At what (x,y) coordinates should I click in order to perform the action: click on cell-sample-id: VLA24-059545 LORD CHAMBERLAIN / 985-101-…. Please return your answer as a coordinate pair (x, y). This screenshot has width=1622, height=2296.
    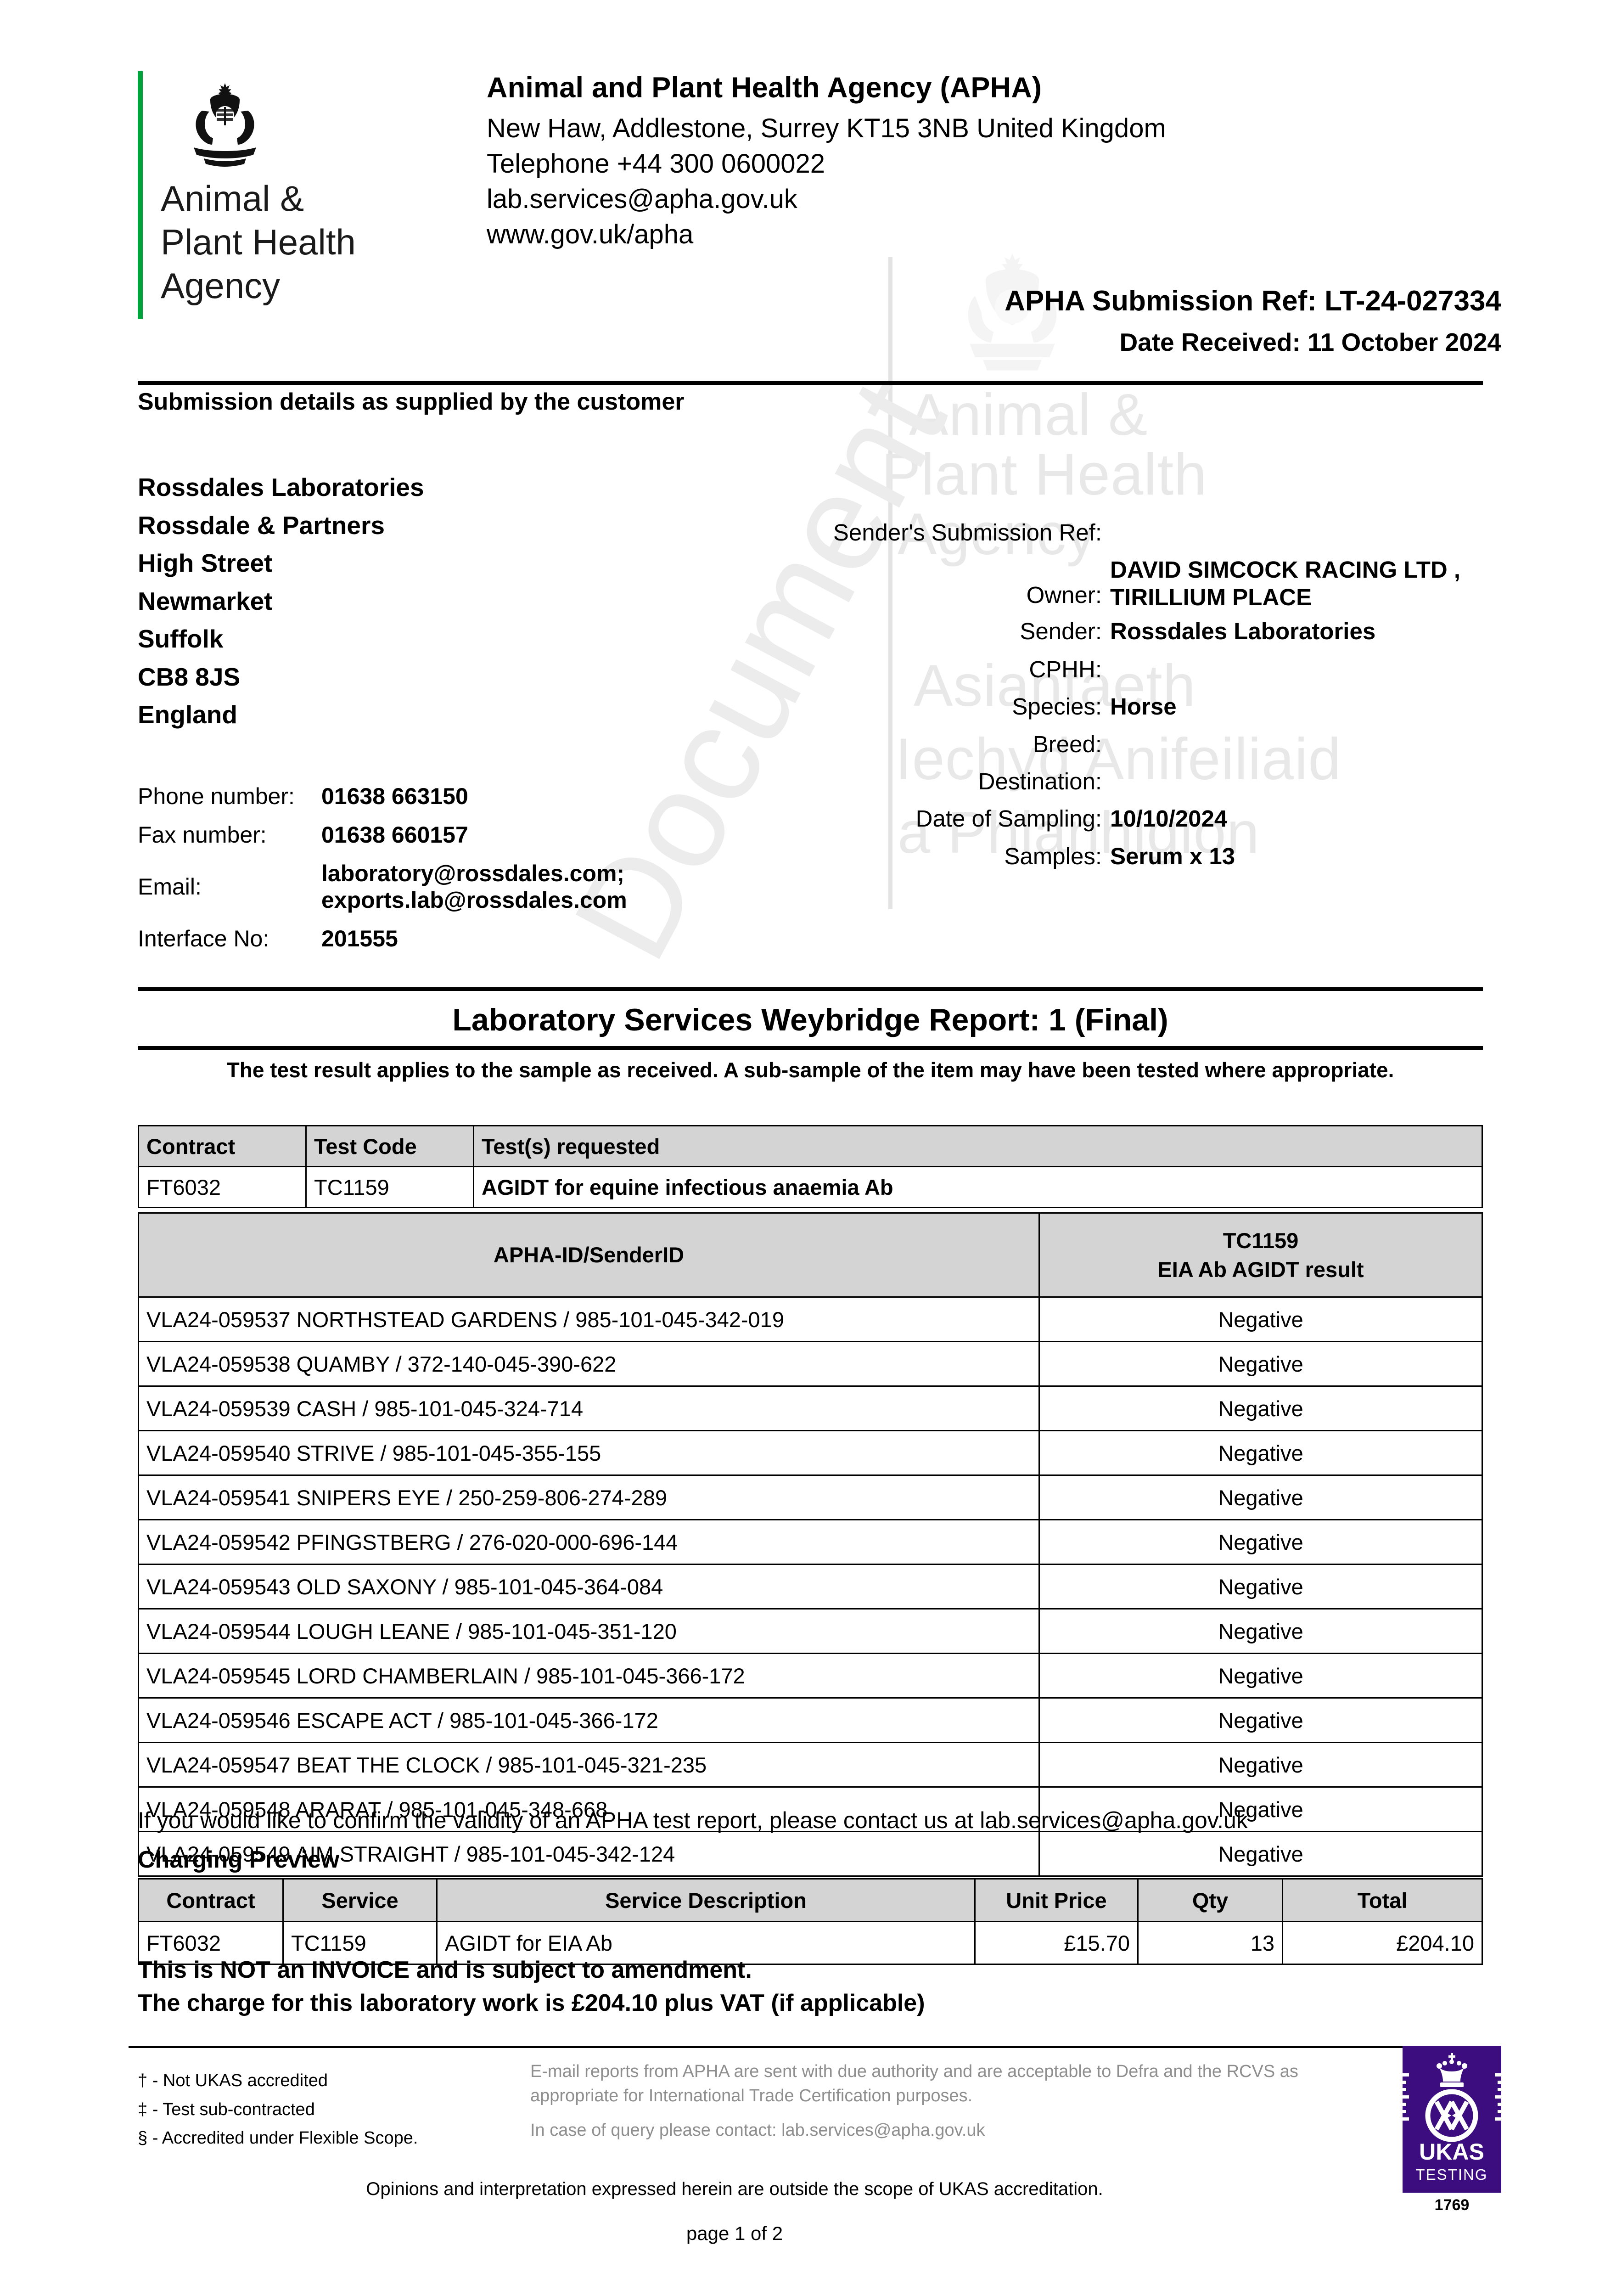
    Looking at the image, I should click on (589, 1676).